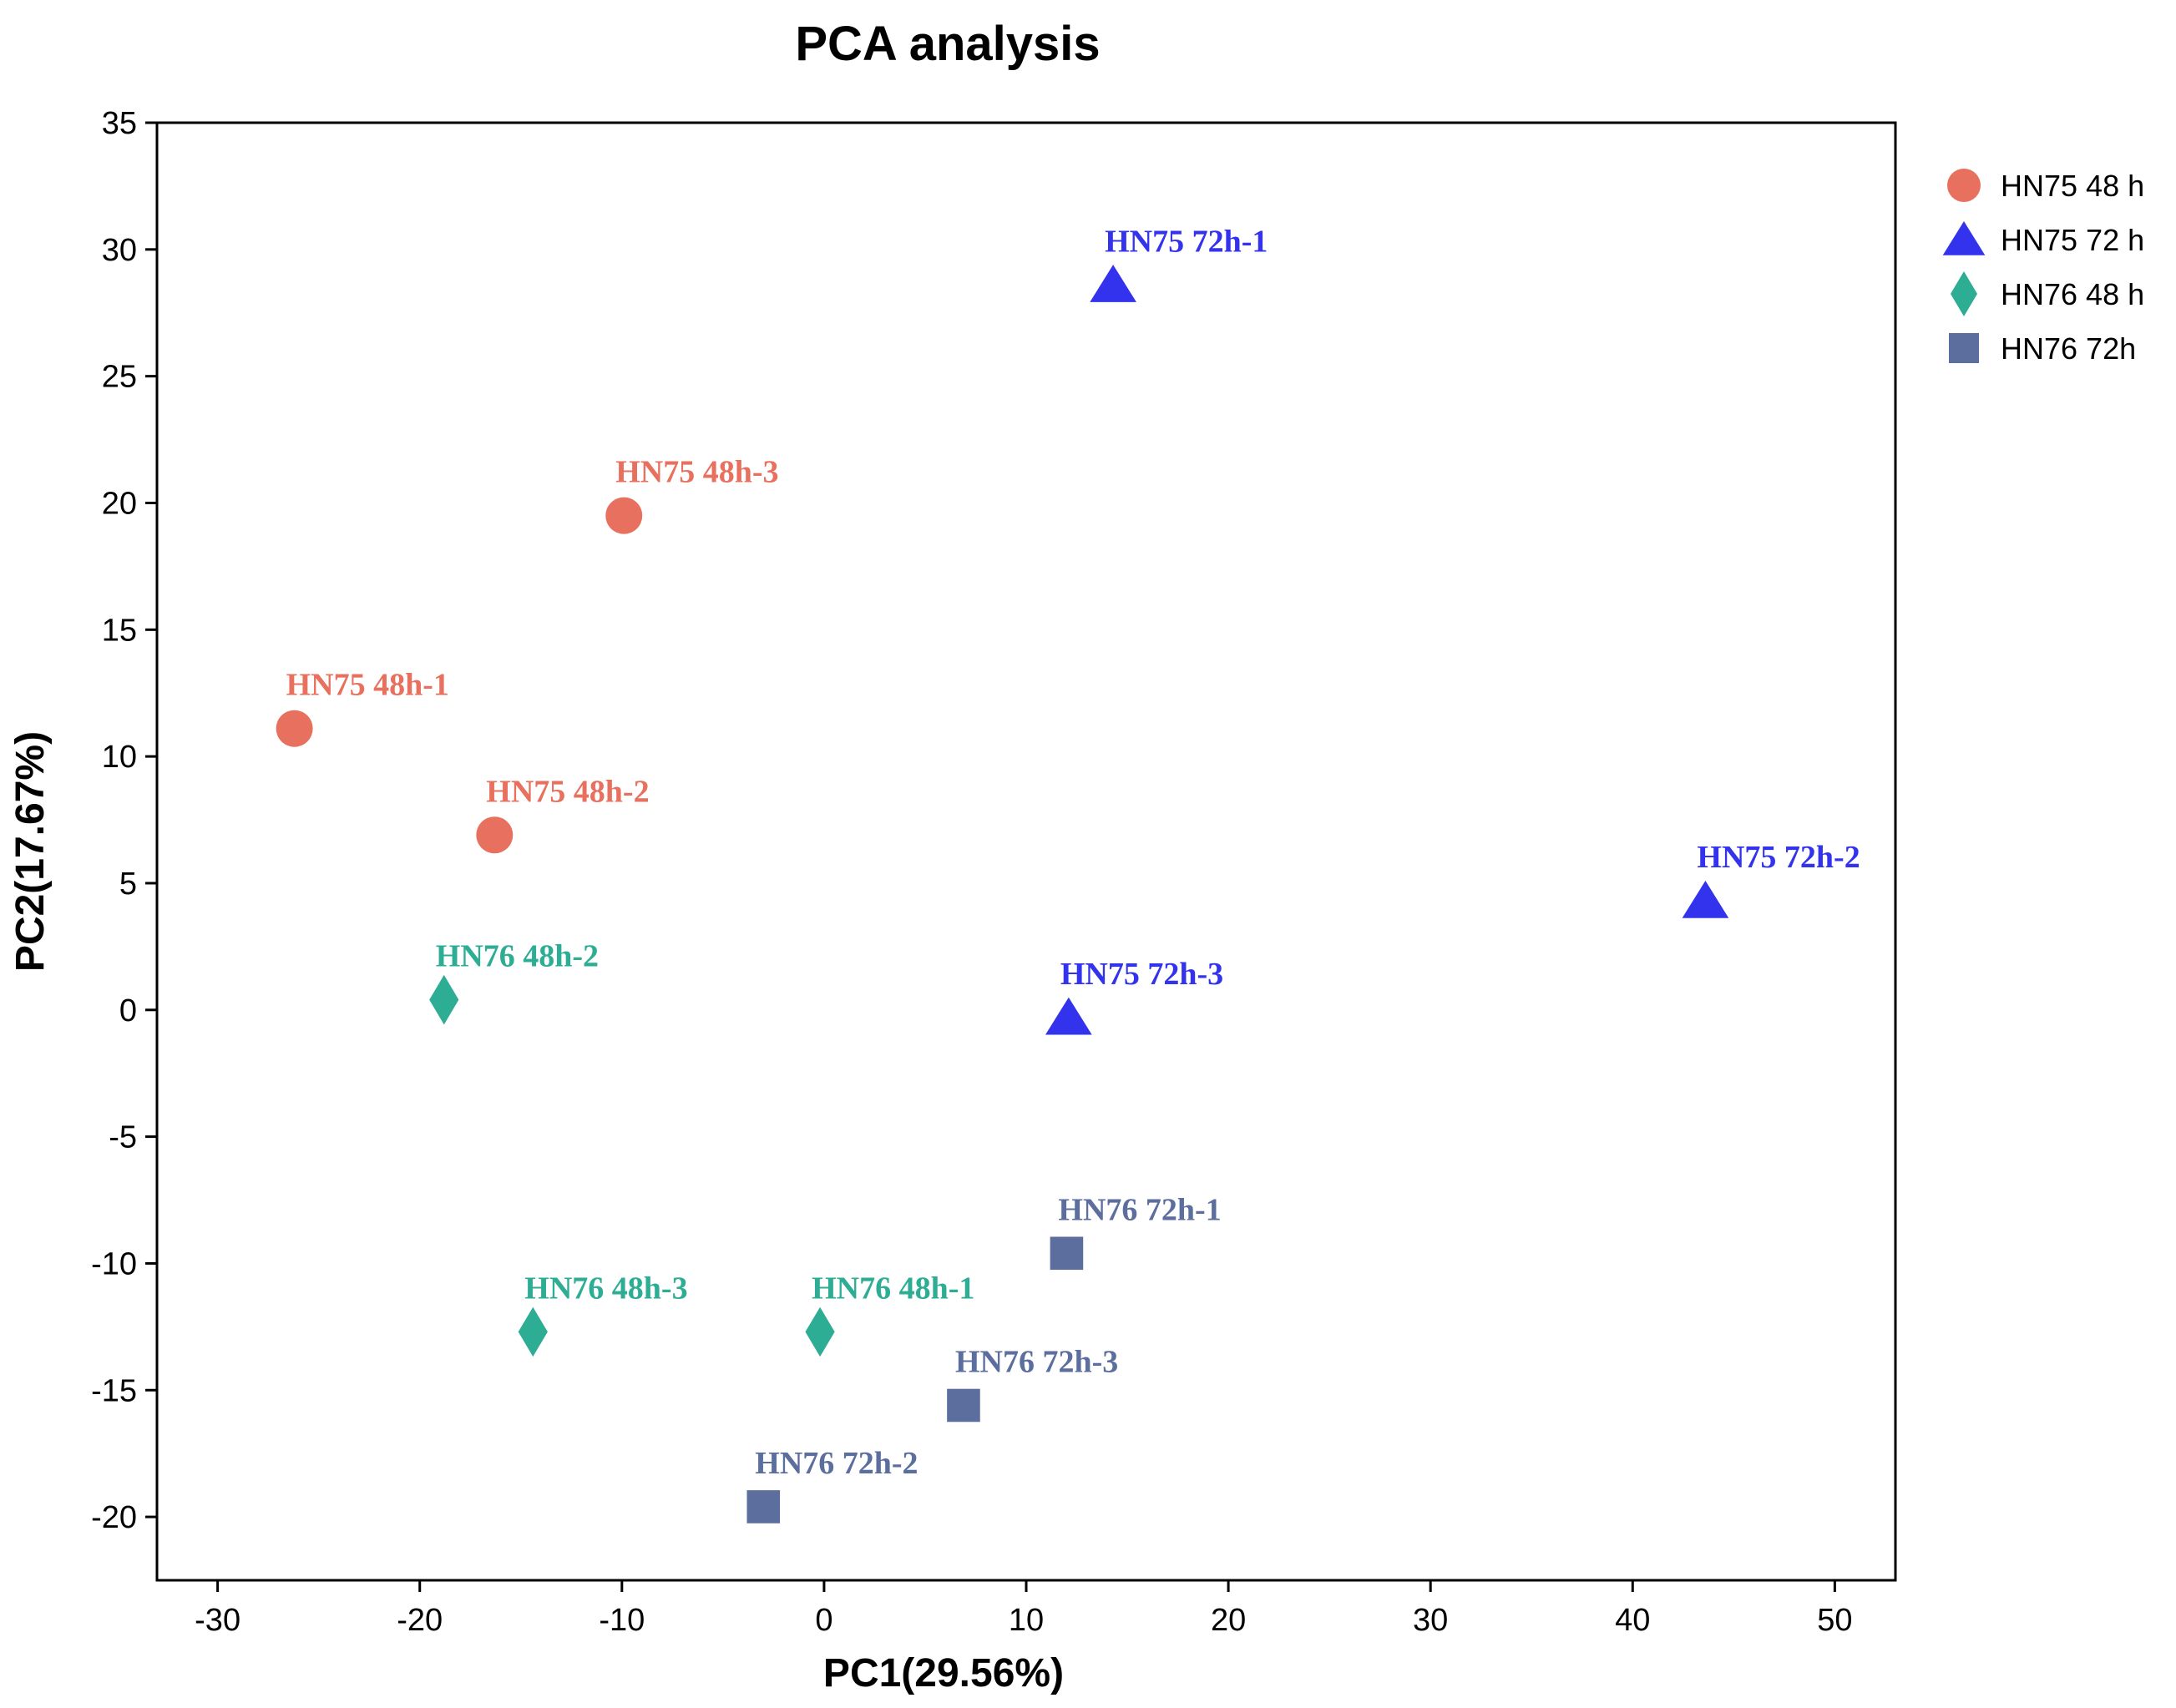 This screenshot has width=2176, height=1708. Describe the element at coordinates (114, 1518) in the screenshot. I see `y-tick-label: -20` at that location.